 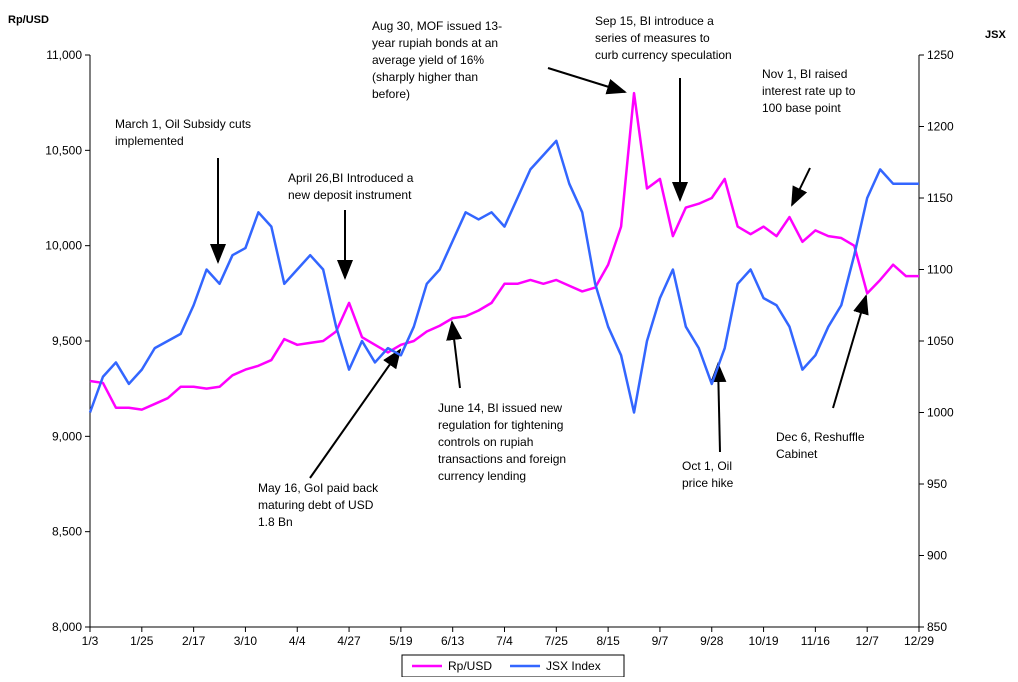 What do you see at coordinates (470, 666) in the screenshot?
I see `legend-label: Rp/USD` at bounding box center [470, 666].